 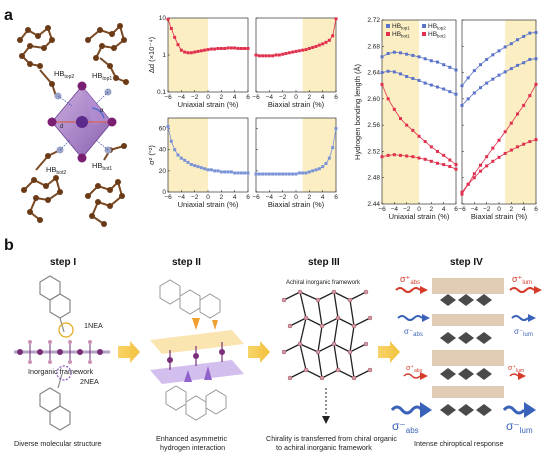 I want to click on sigma-plus-abs-1: σ⁺abs, so click(x=410, y=280).